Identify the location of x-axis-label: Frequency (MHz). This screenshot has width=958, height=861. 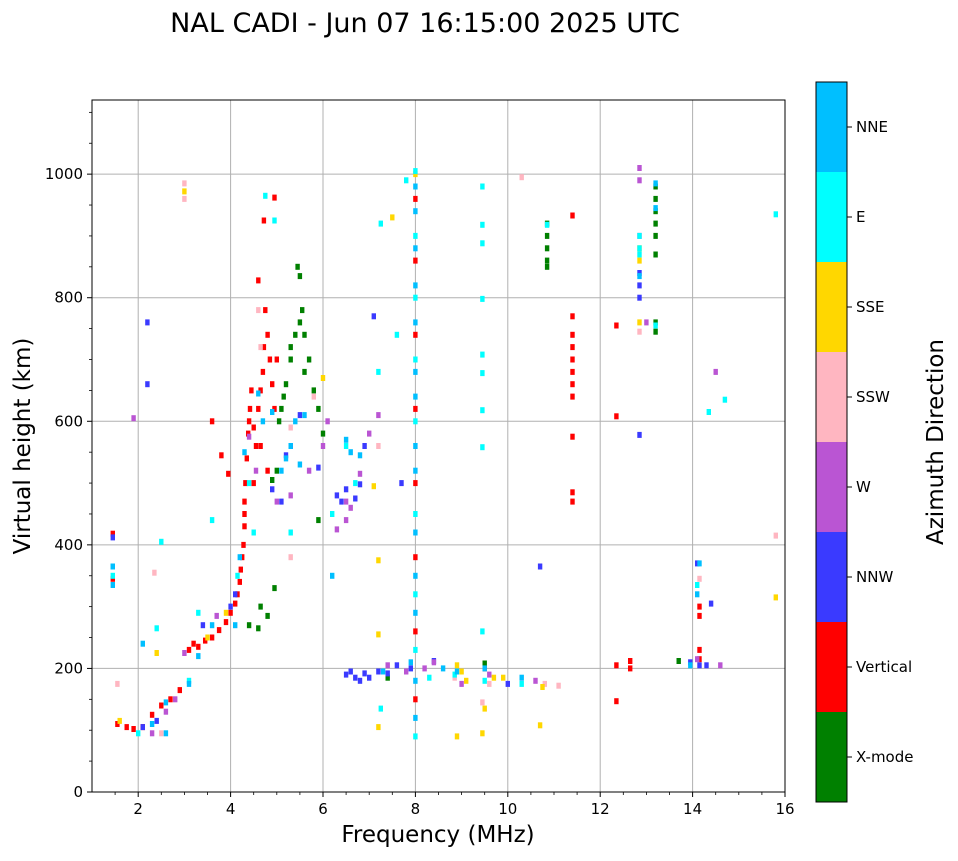
(437, 835).